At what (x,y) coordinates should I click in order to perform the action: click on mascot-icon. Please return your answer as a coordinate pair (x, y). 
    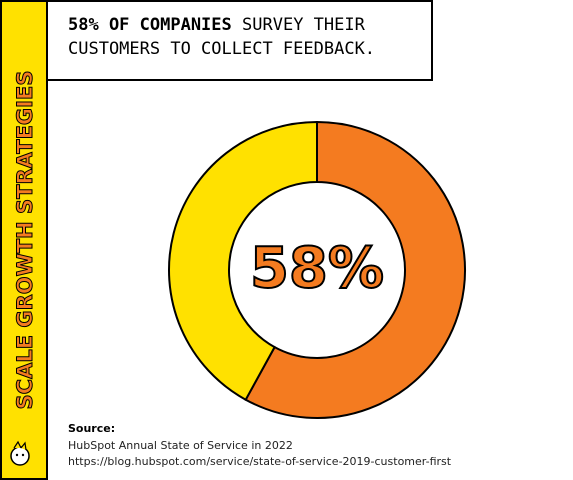
    Looking at the image, I should click on (20, 453).